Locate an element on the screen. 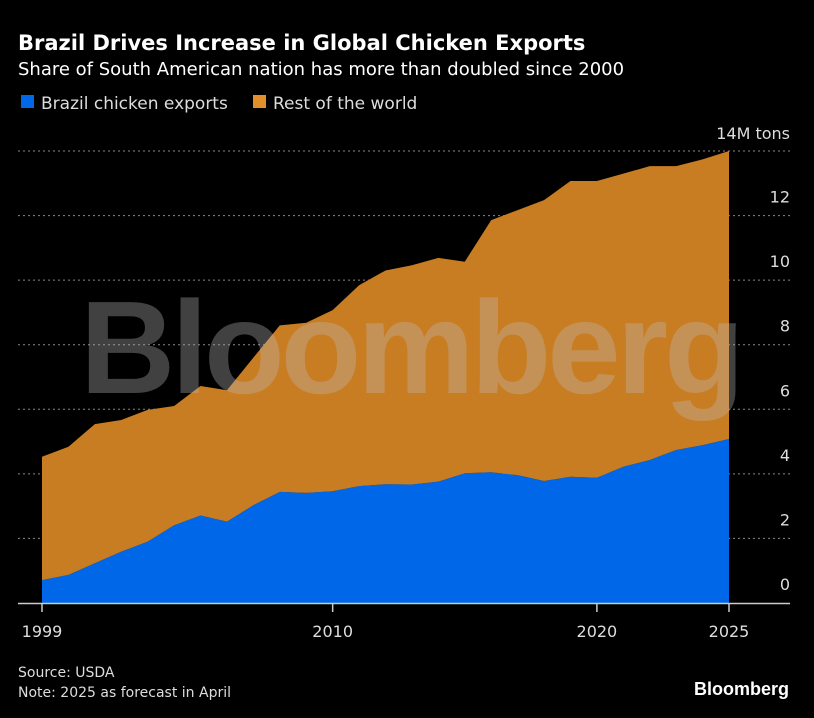  legend: Brazil chicken exports Rest of the world is located at coordinates (219, 104).